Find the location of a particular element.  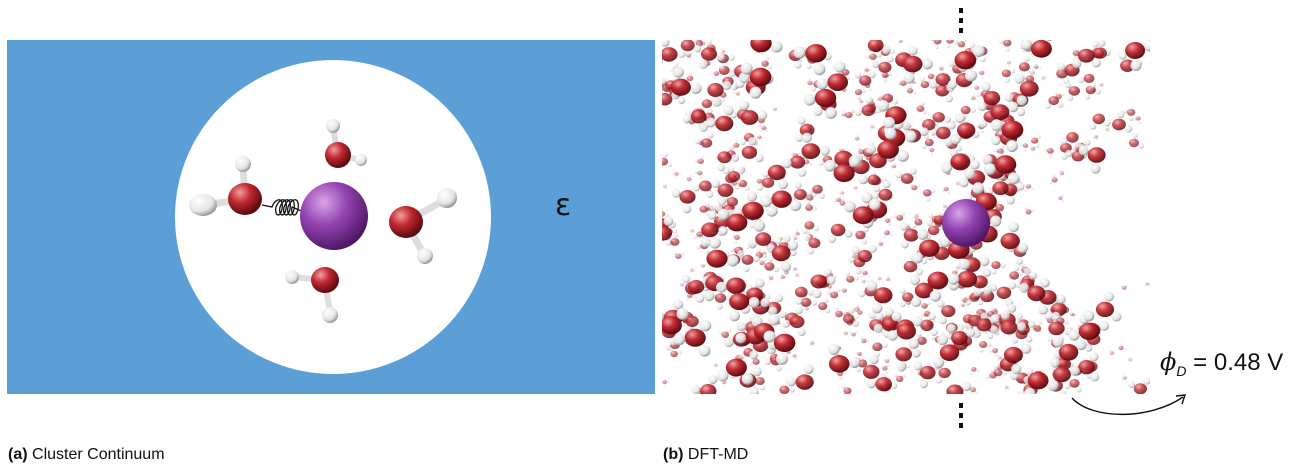

caption-a-text: Cluster Continuum is located at coordinates (98, 454).